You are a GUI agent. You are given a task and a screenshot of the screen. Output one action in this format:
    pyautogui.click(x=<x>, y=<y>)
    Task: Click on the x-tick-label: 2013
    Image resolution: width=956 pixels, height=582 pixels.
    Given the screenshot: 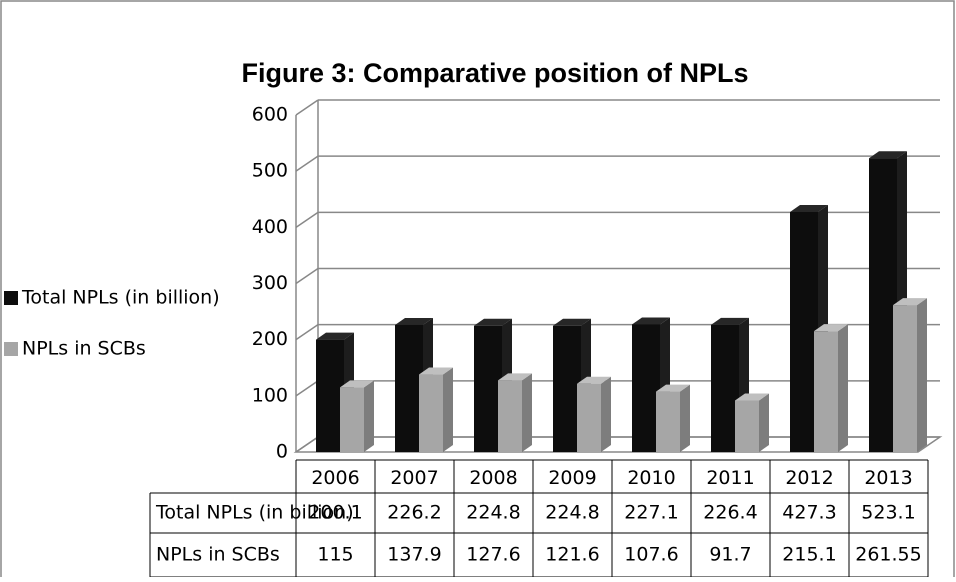 What is the action you would take?
    pyautogui.click(x=888, y=478)
    